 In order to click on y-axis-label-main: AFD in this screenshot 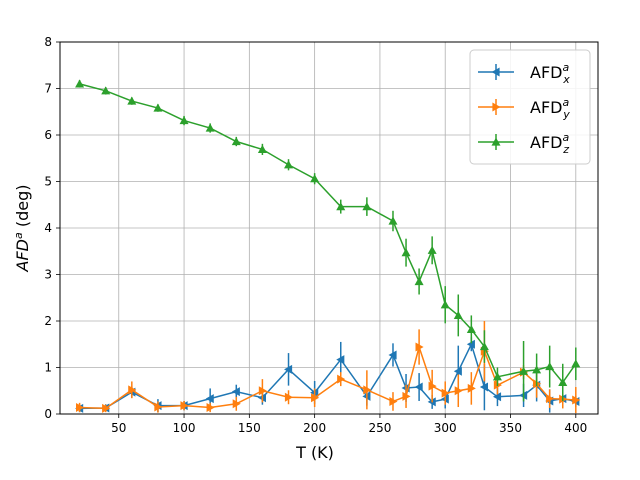, I will do `click(22, 255)`.